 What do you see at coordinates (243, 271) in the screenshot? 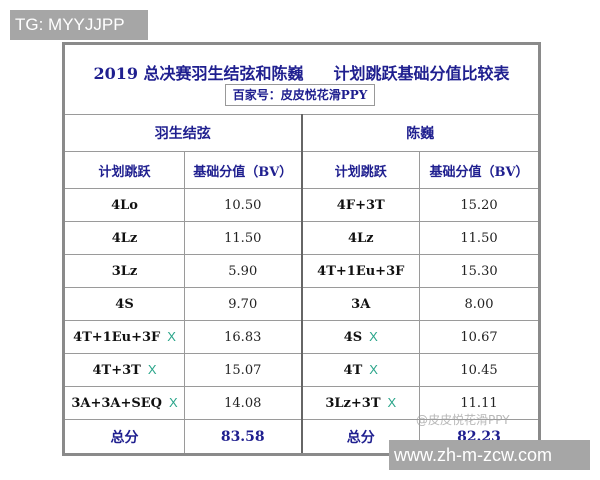
I see `bv-cell-a: 5.90` at bounding box center [243, 271].